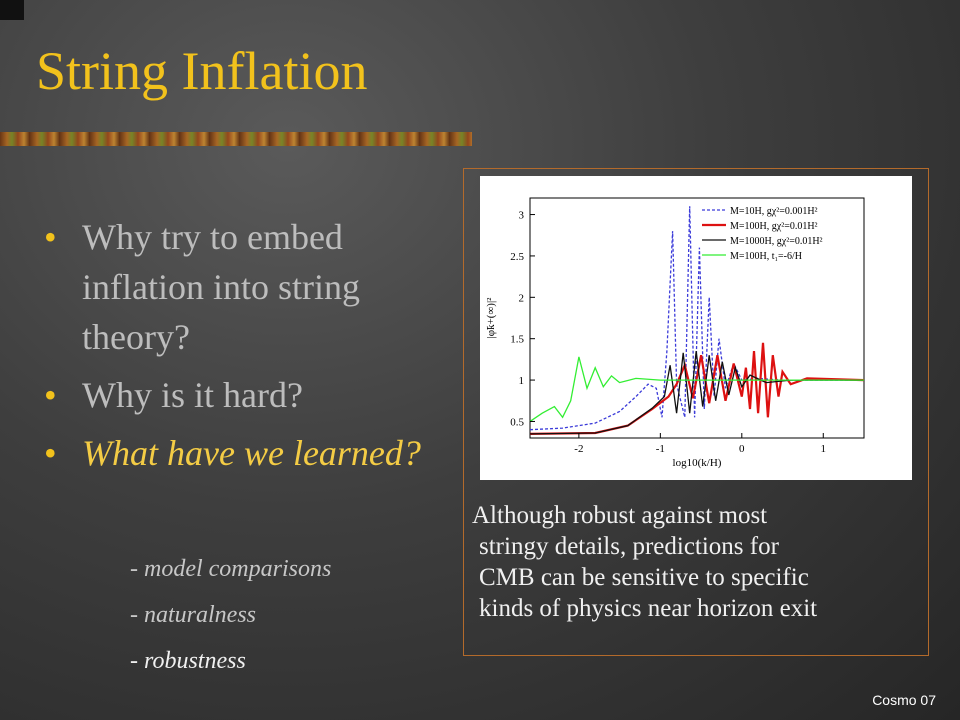 This screenshot has width=960, height=720. Describe the element at coordinates (522, 381) in the screenshot. I see `y-tick-label: 1` at that location.